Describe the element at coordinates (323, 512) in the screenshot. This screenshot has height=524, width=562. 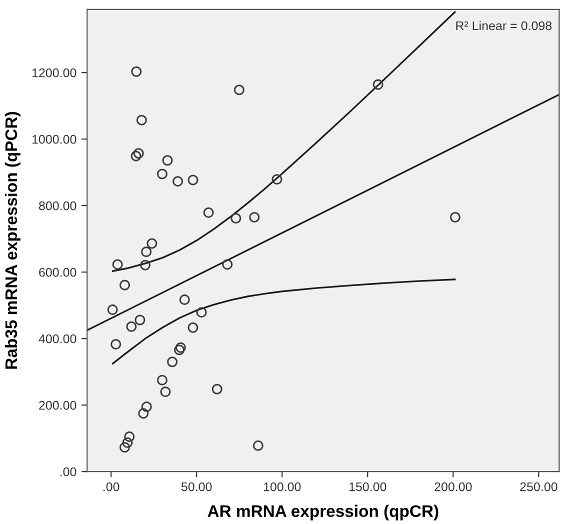
I see `x-axis-title: AR mRNA expression (qpCR)` at that location.